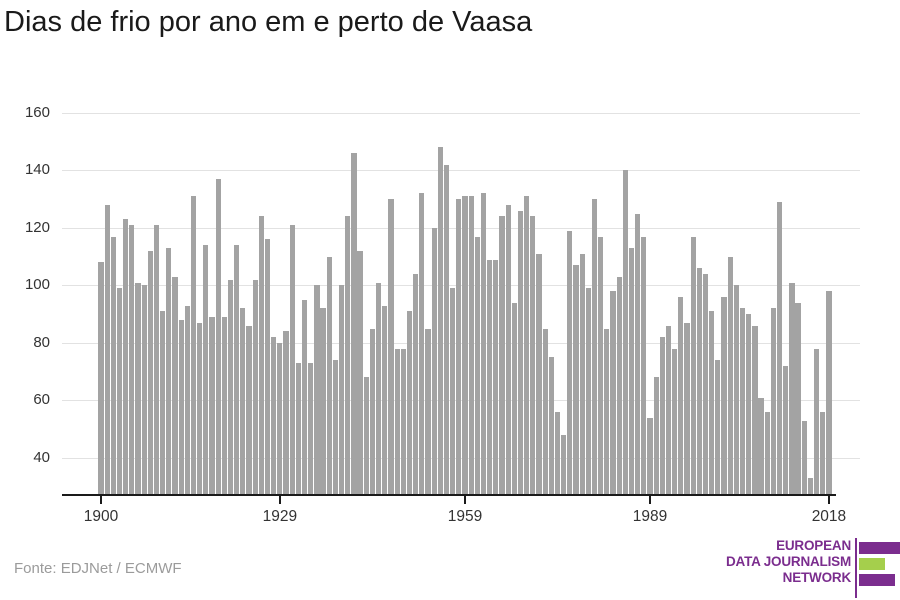 The image size is (900, 600). What do you see at coordinates (742, 401) in the screenshot?
I see `bar-2004` at bounding box center [742, 401].